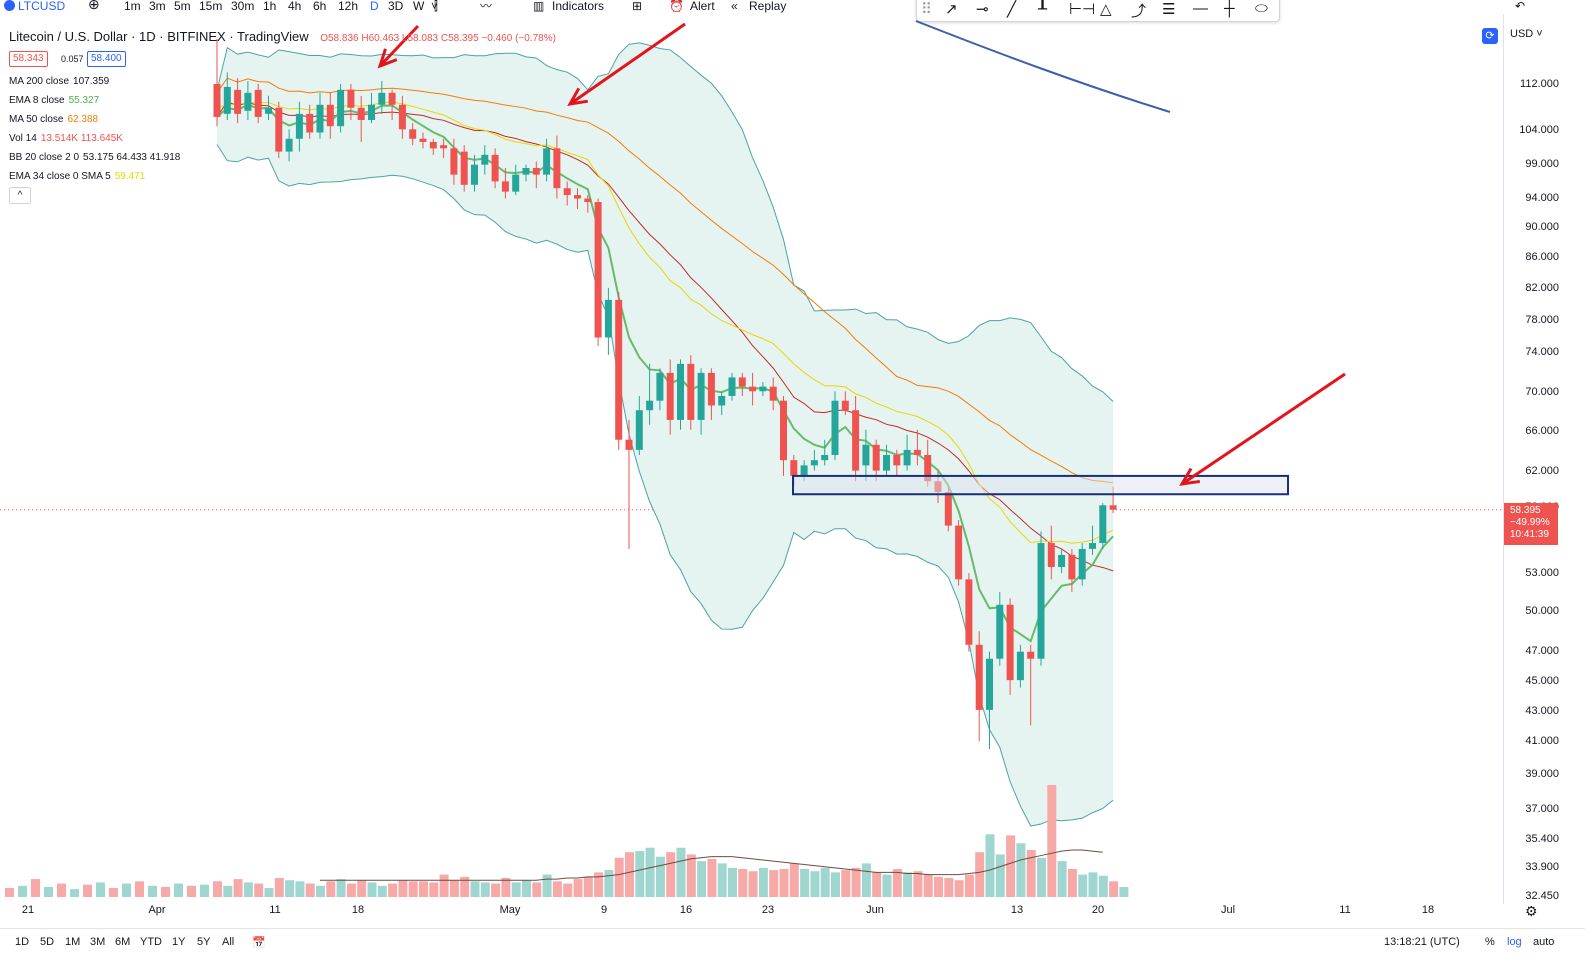 The width and height of the screenshot is (1585, 967). I want to click on chart-type-icon: ⫿, so click(436, 6).